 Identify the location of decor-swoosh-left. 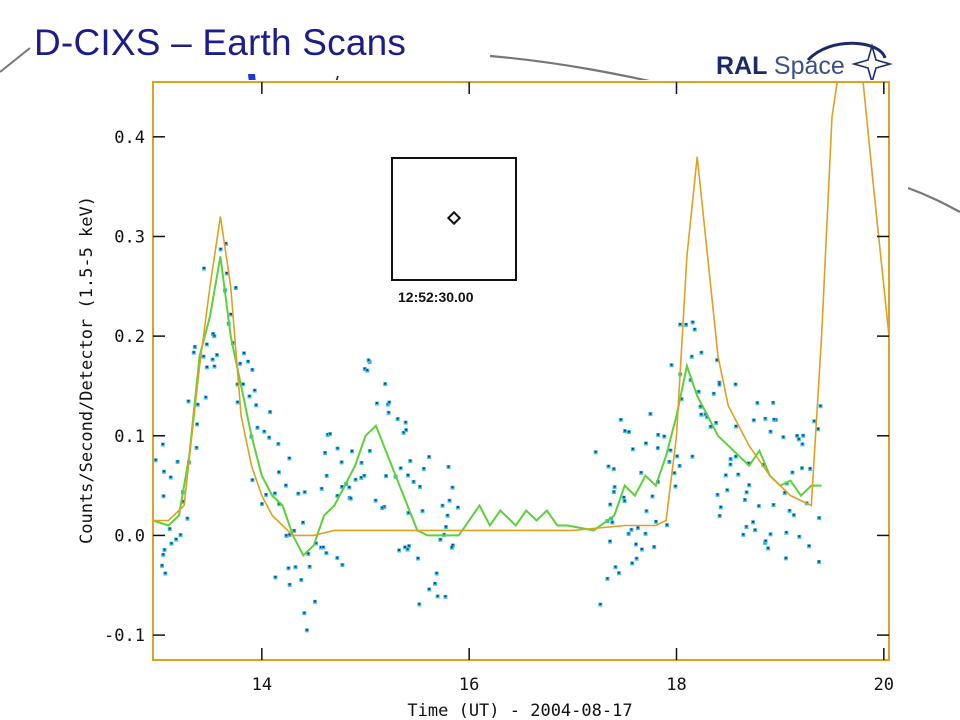
(15, 60).